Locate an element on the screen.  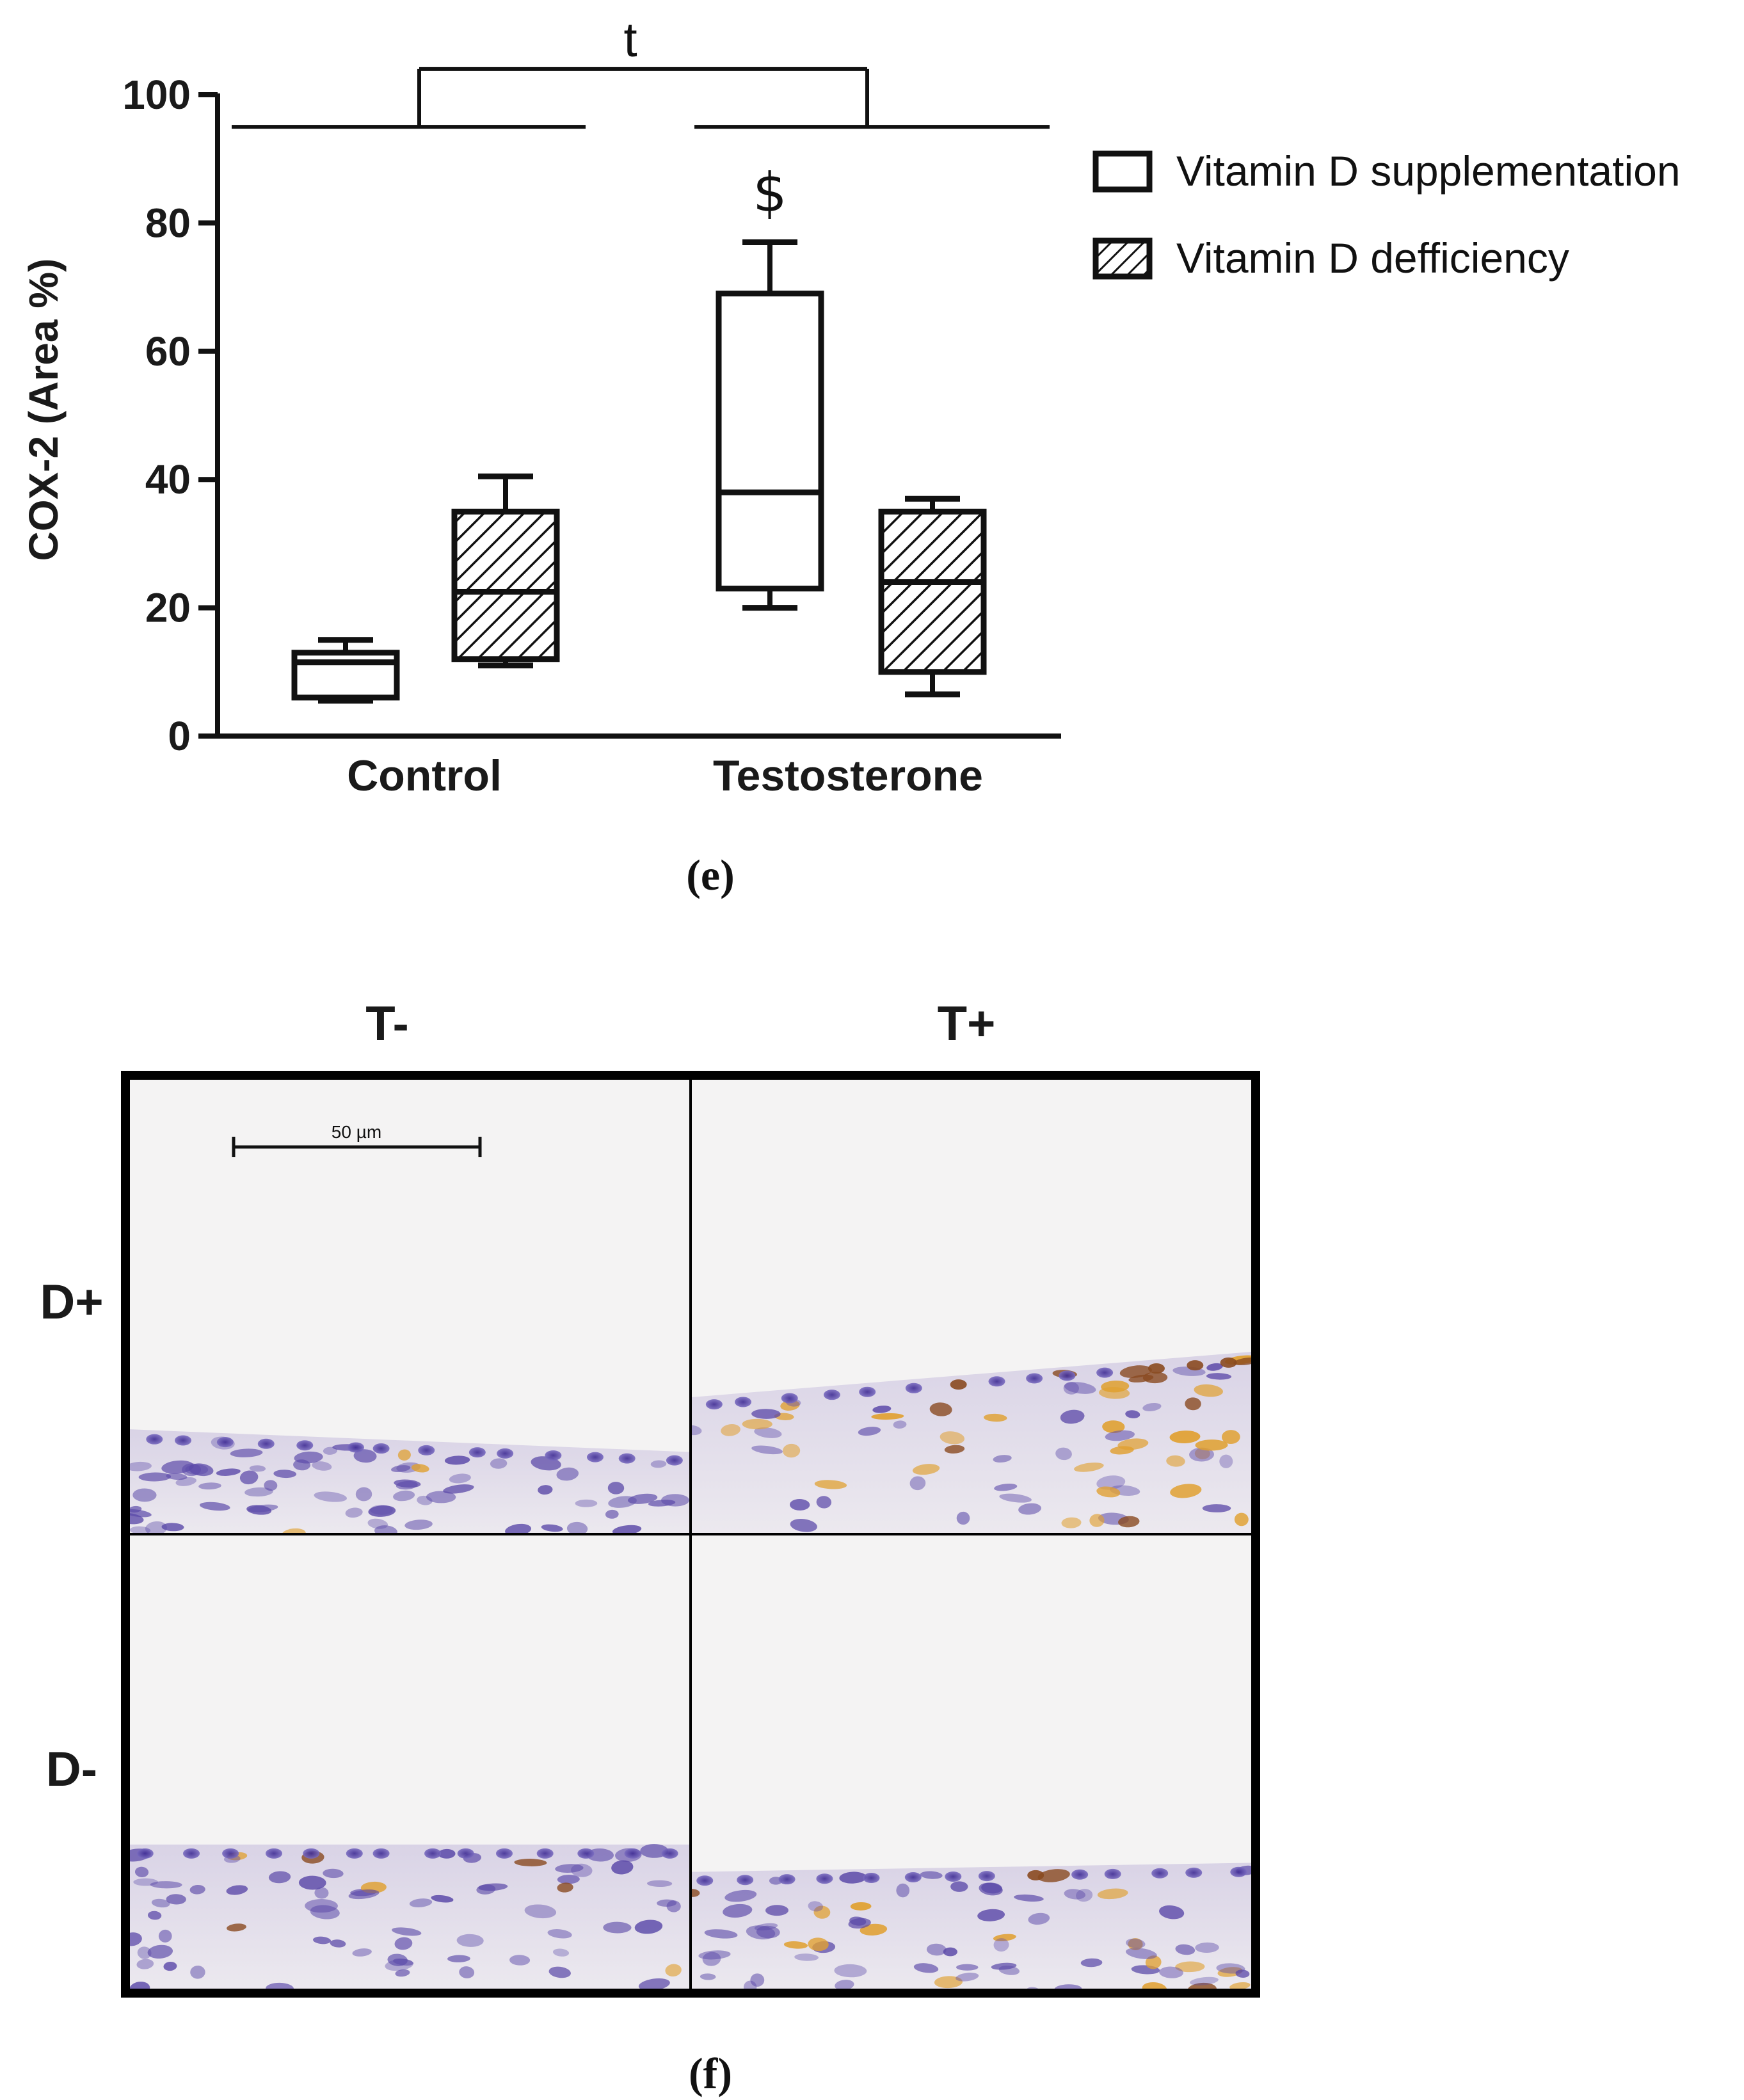
y-axis: 0 20 40 60 80 100 is located at coordinates (171, 415).